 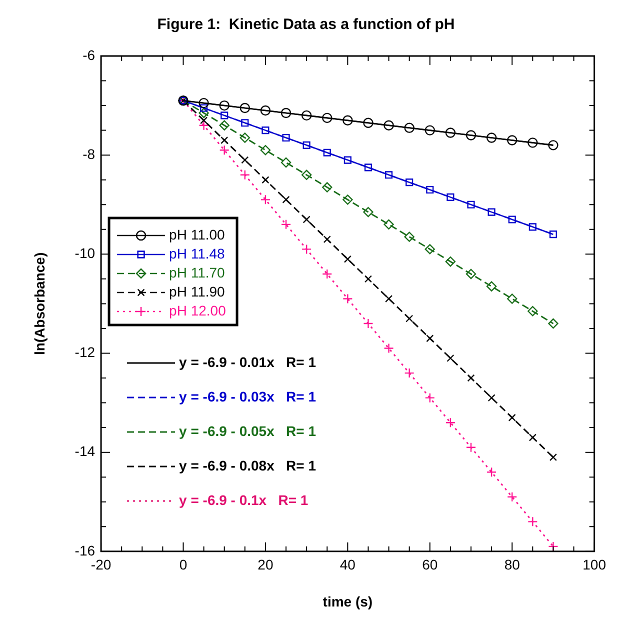 I want to click on y-tick-label: -10, so click(x=85, y=253).